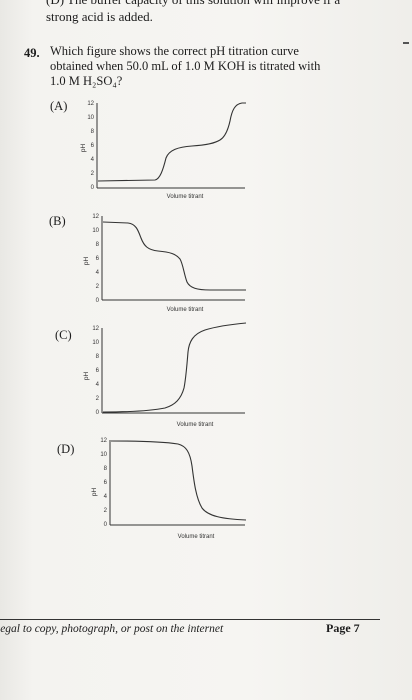 The width and height of the screenshot is (412, 700). I want to click on margin-mark, so click(406, 43).